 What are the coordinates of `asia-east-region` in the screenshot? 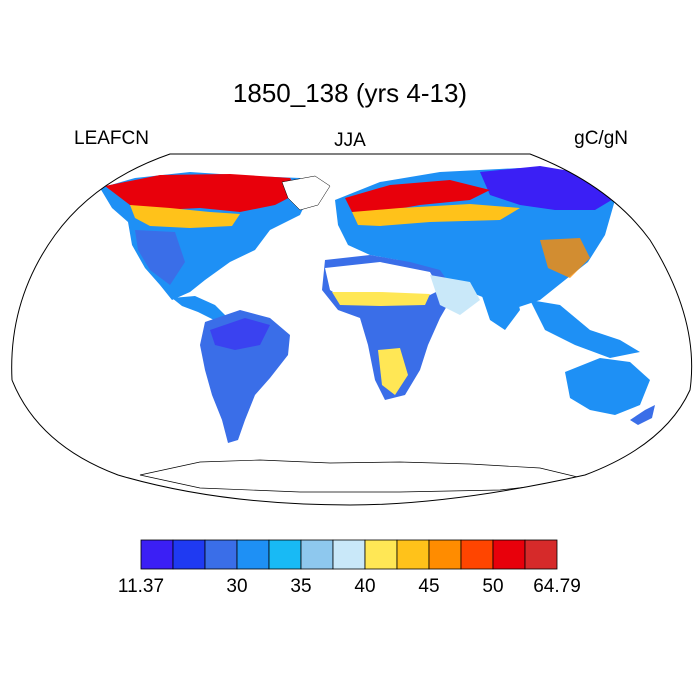 It's located at (565, 258).